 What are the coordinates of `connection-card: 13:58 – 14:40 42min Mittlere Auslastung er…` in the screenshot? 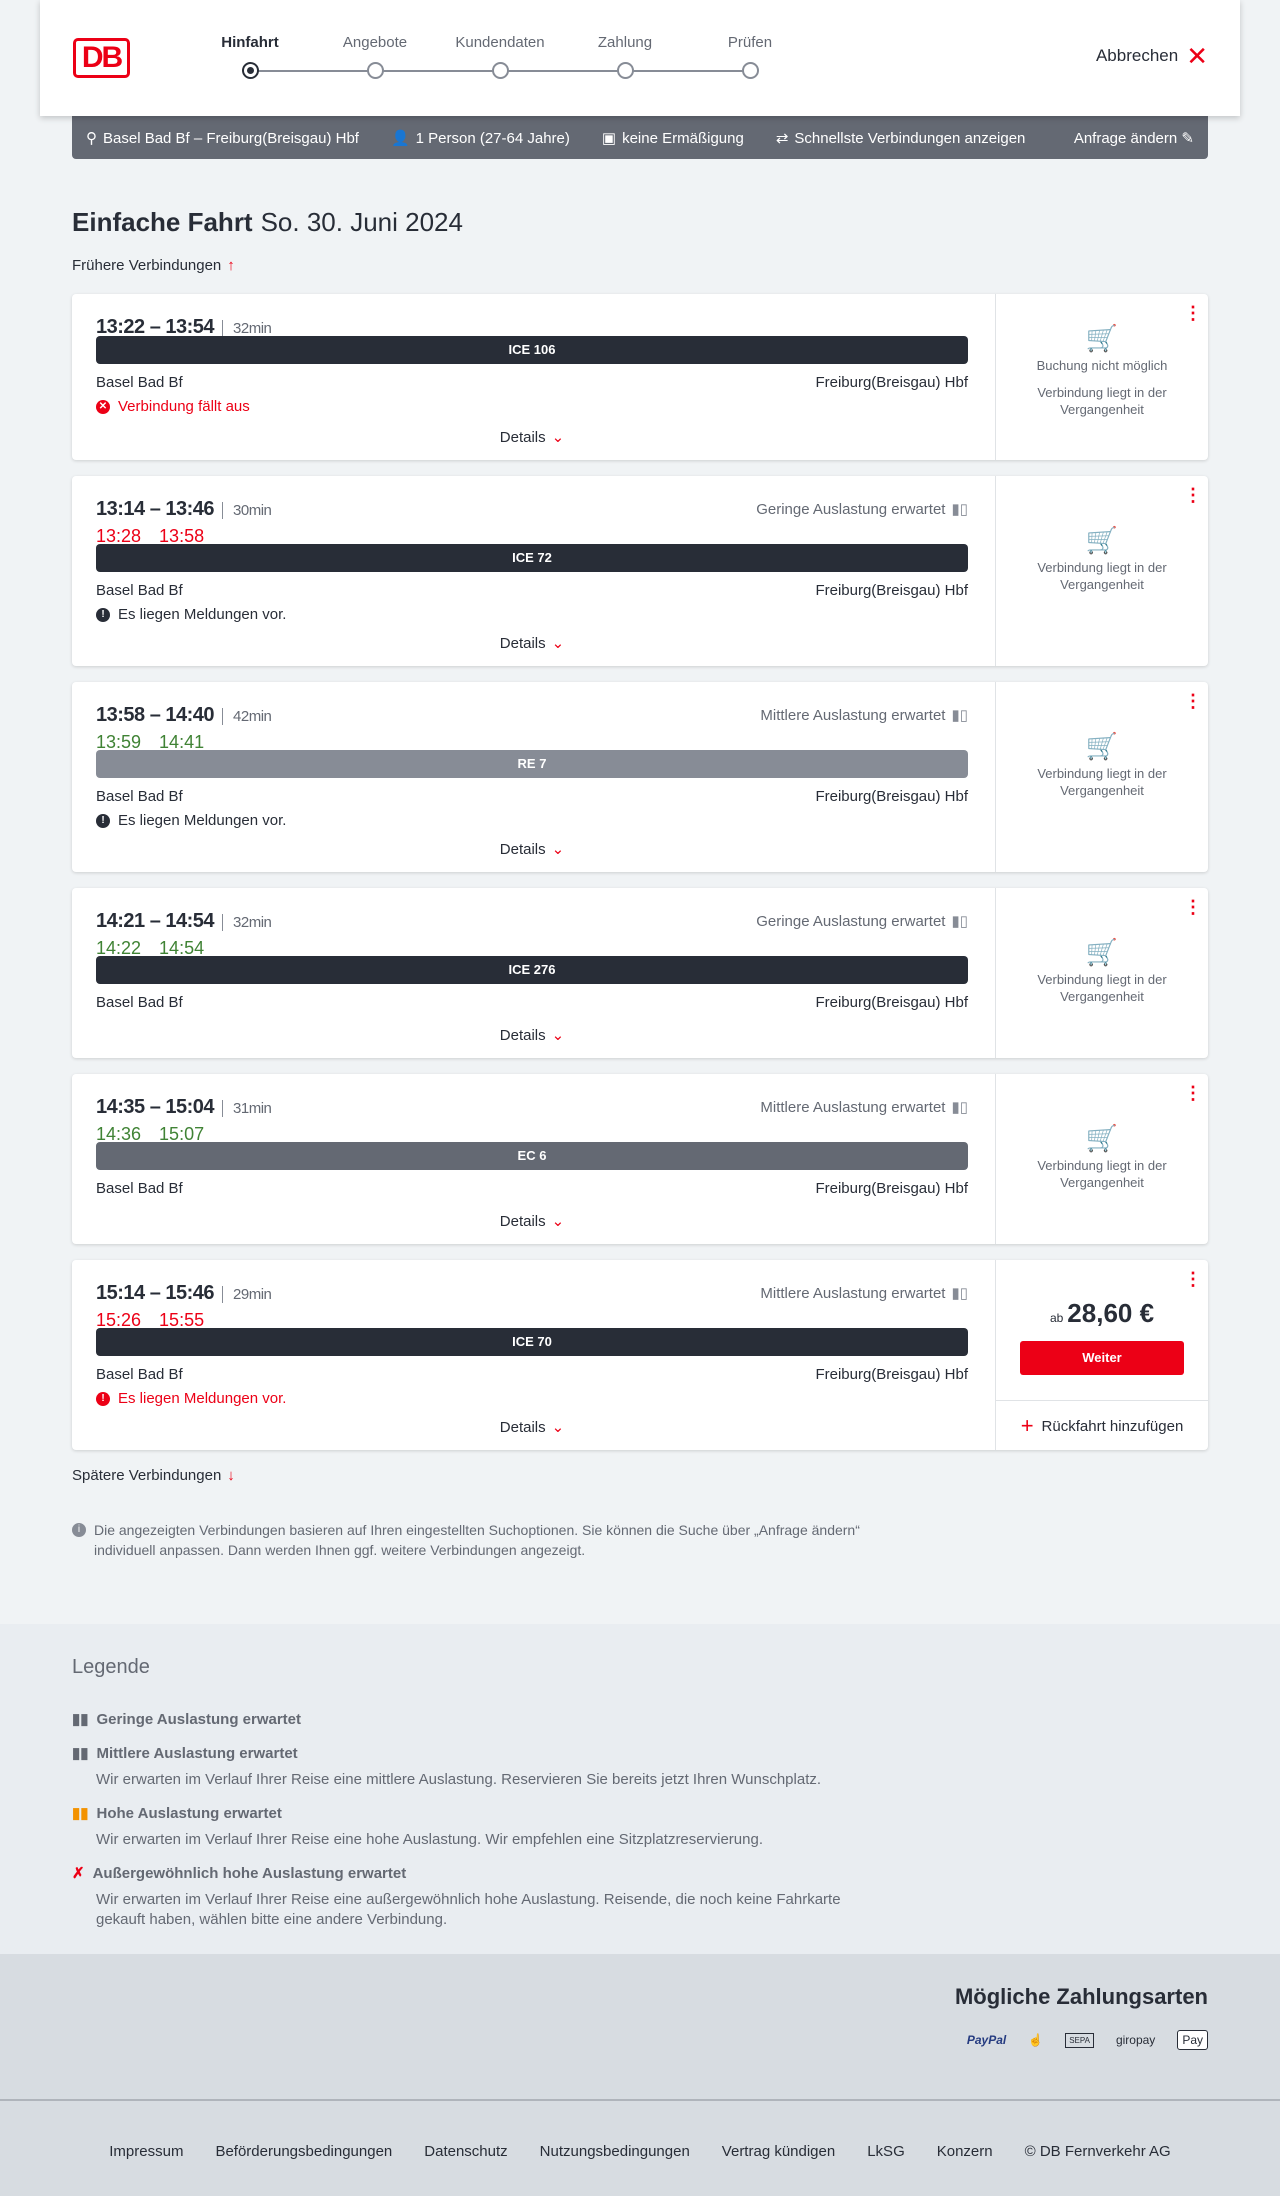 It's located at (640, 777).